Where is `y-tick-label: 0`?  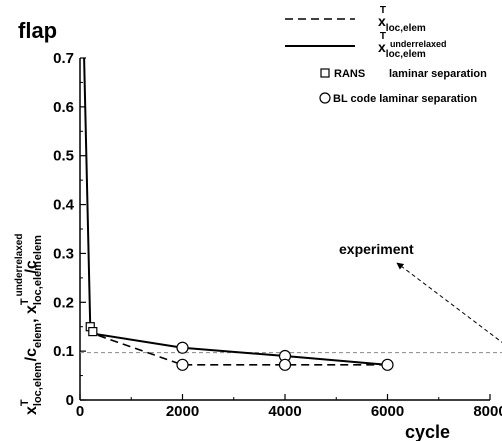
y-tick-label: 0 is located at coordinates (70, 400).